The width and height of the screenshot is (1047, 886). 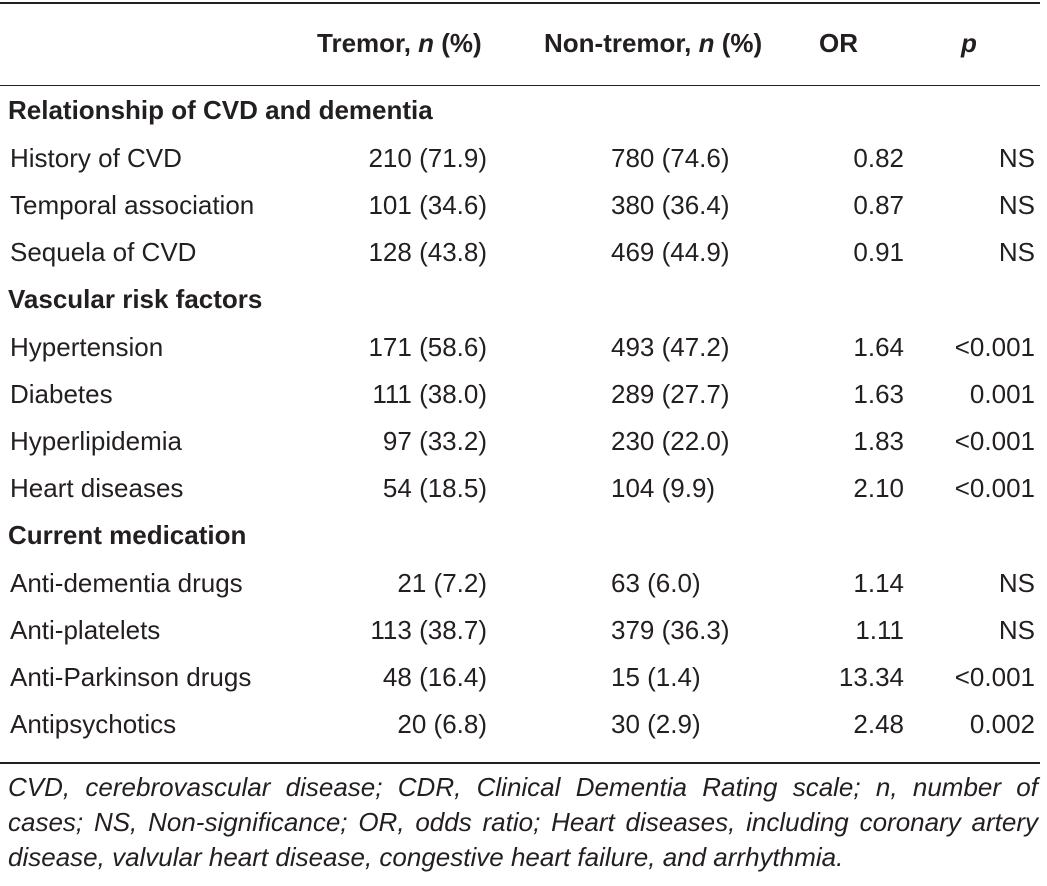 I want to click on header-empty, so click(x=158, y=43).